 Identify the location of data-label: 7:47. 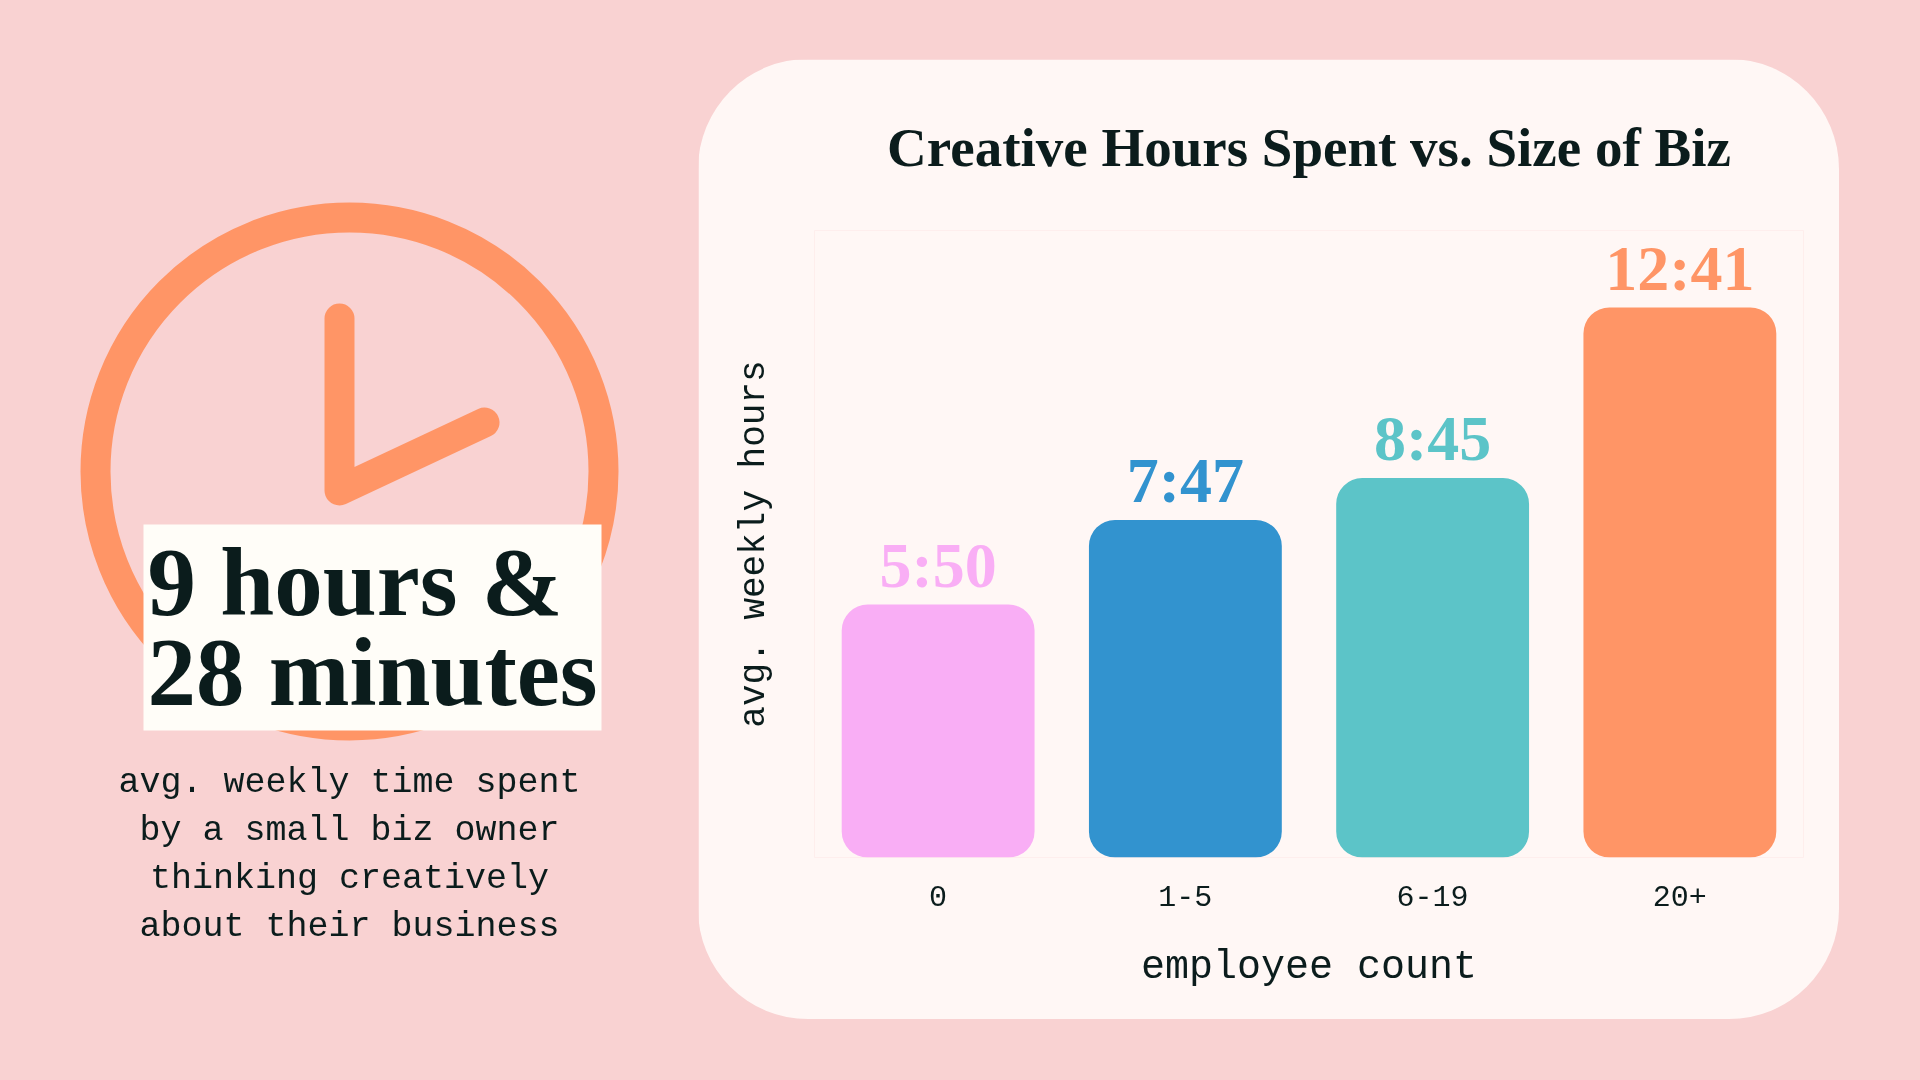
(1185, 480).